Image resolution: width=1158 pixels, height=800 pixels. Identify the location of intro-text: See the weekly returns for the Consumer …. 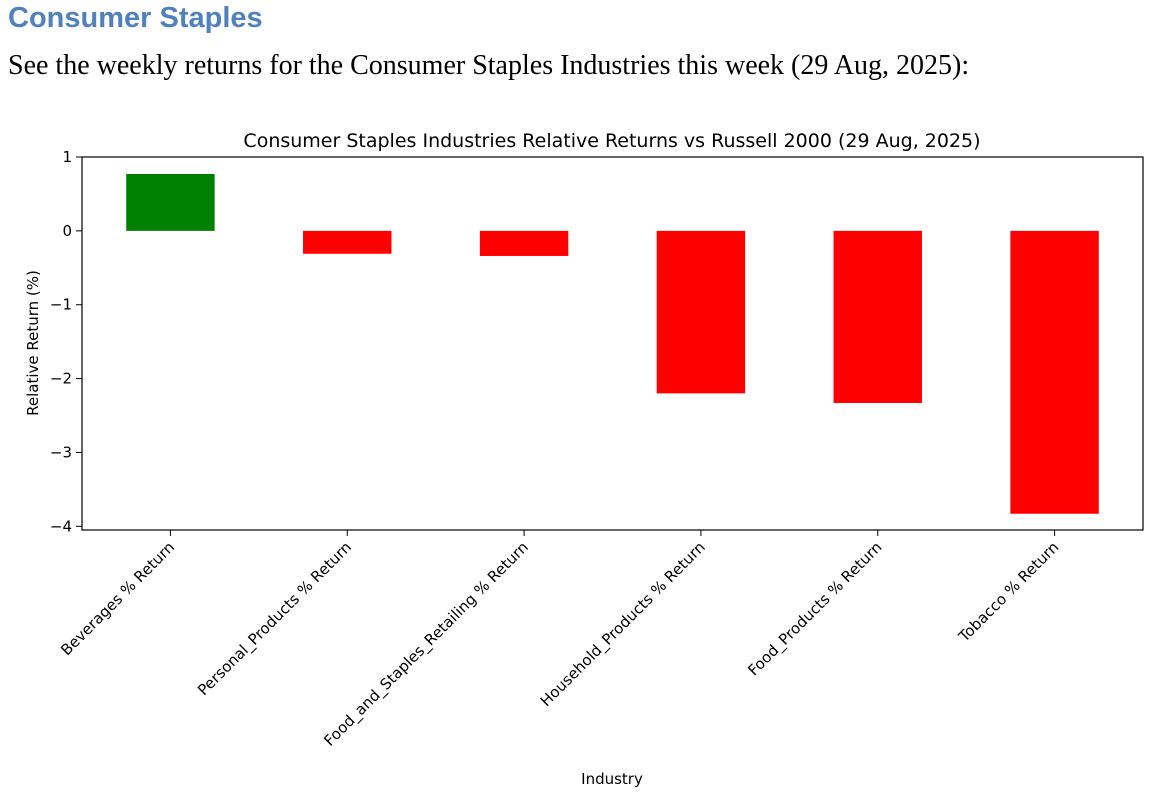
(489, 65).